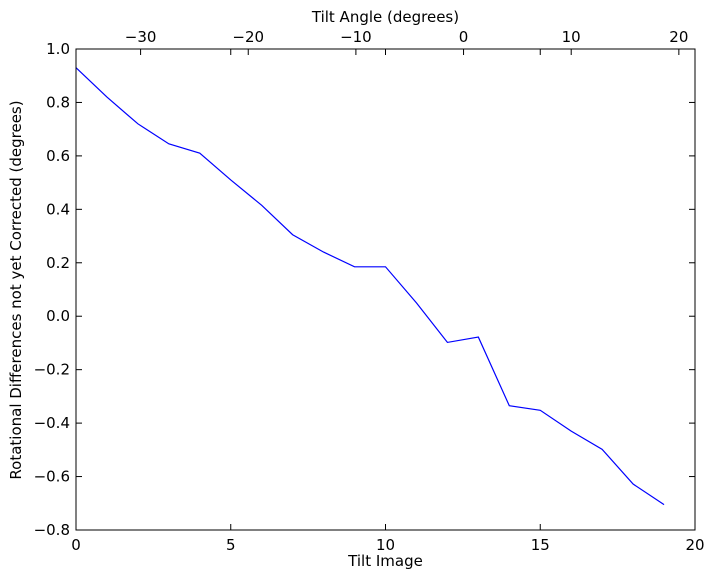  I want to click on y-tick-label: 0.4, so click(58, 209).